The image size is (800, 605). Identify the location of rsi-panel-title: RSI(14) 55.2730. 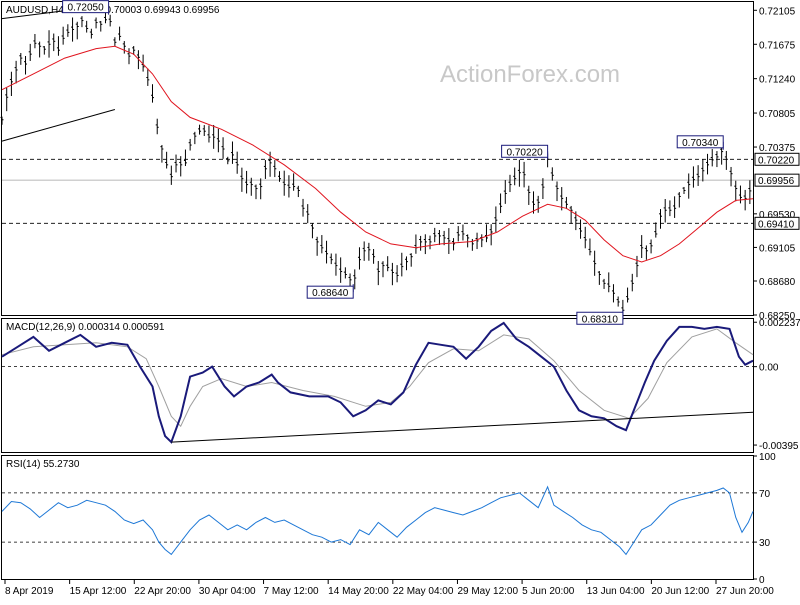
(43, 464).